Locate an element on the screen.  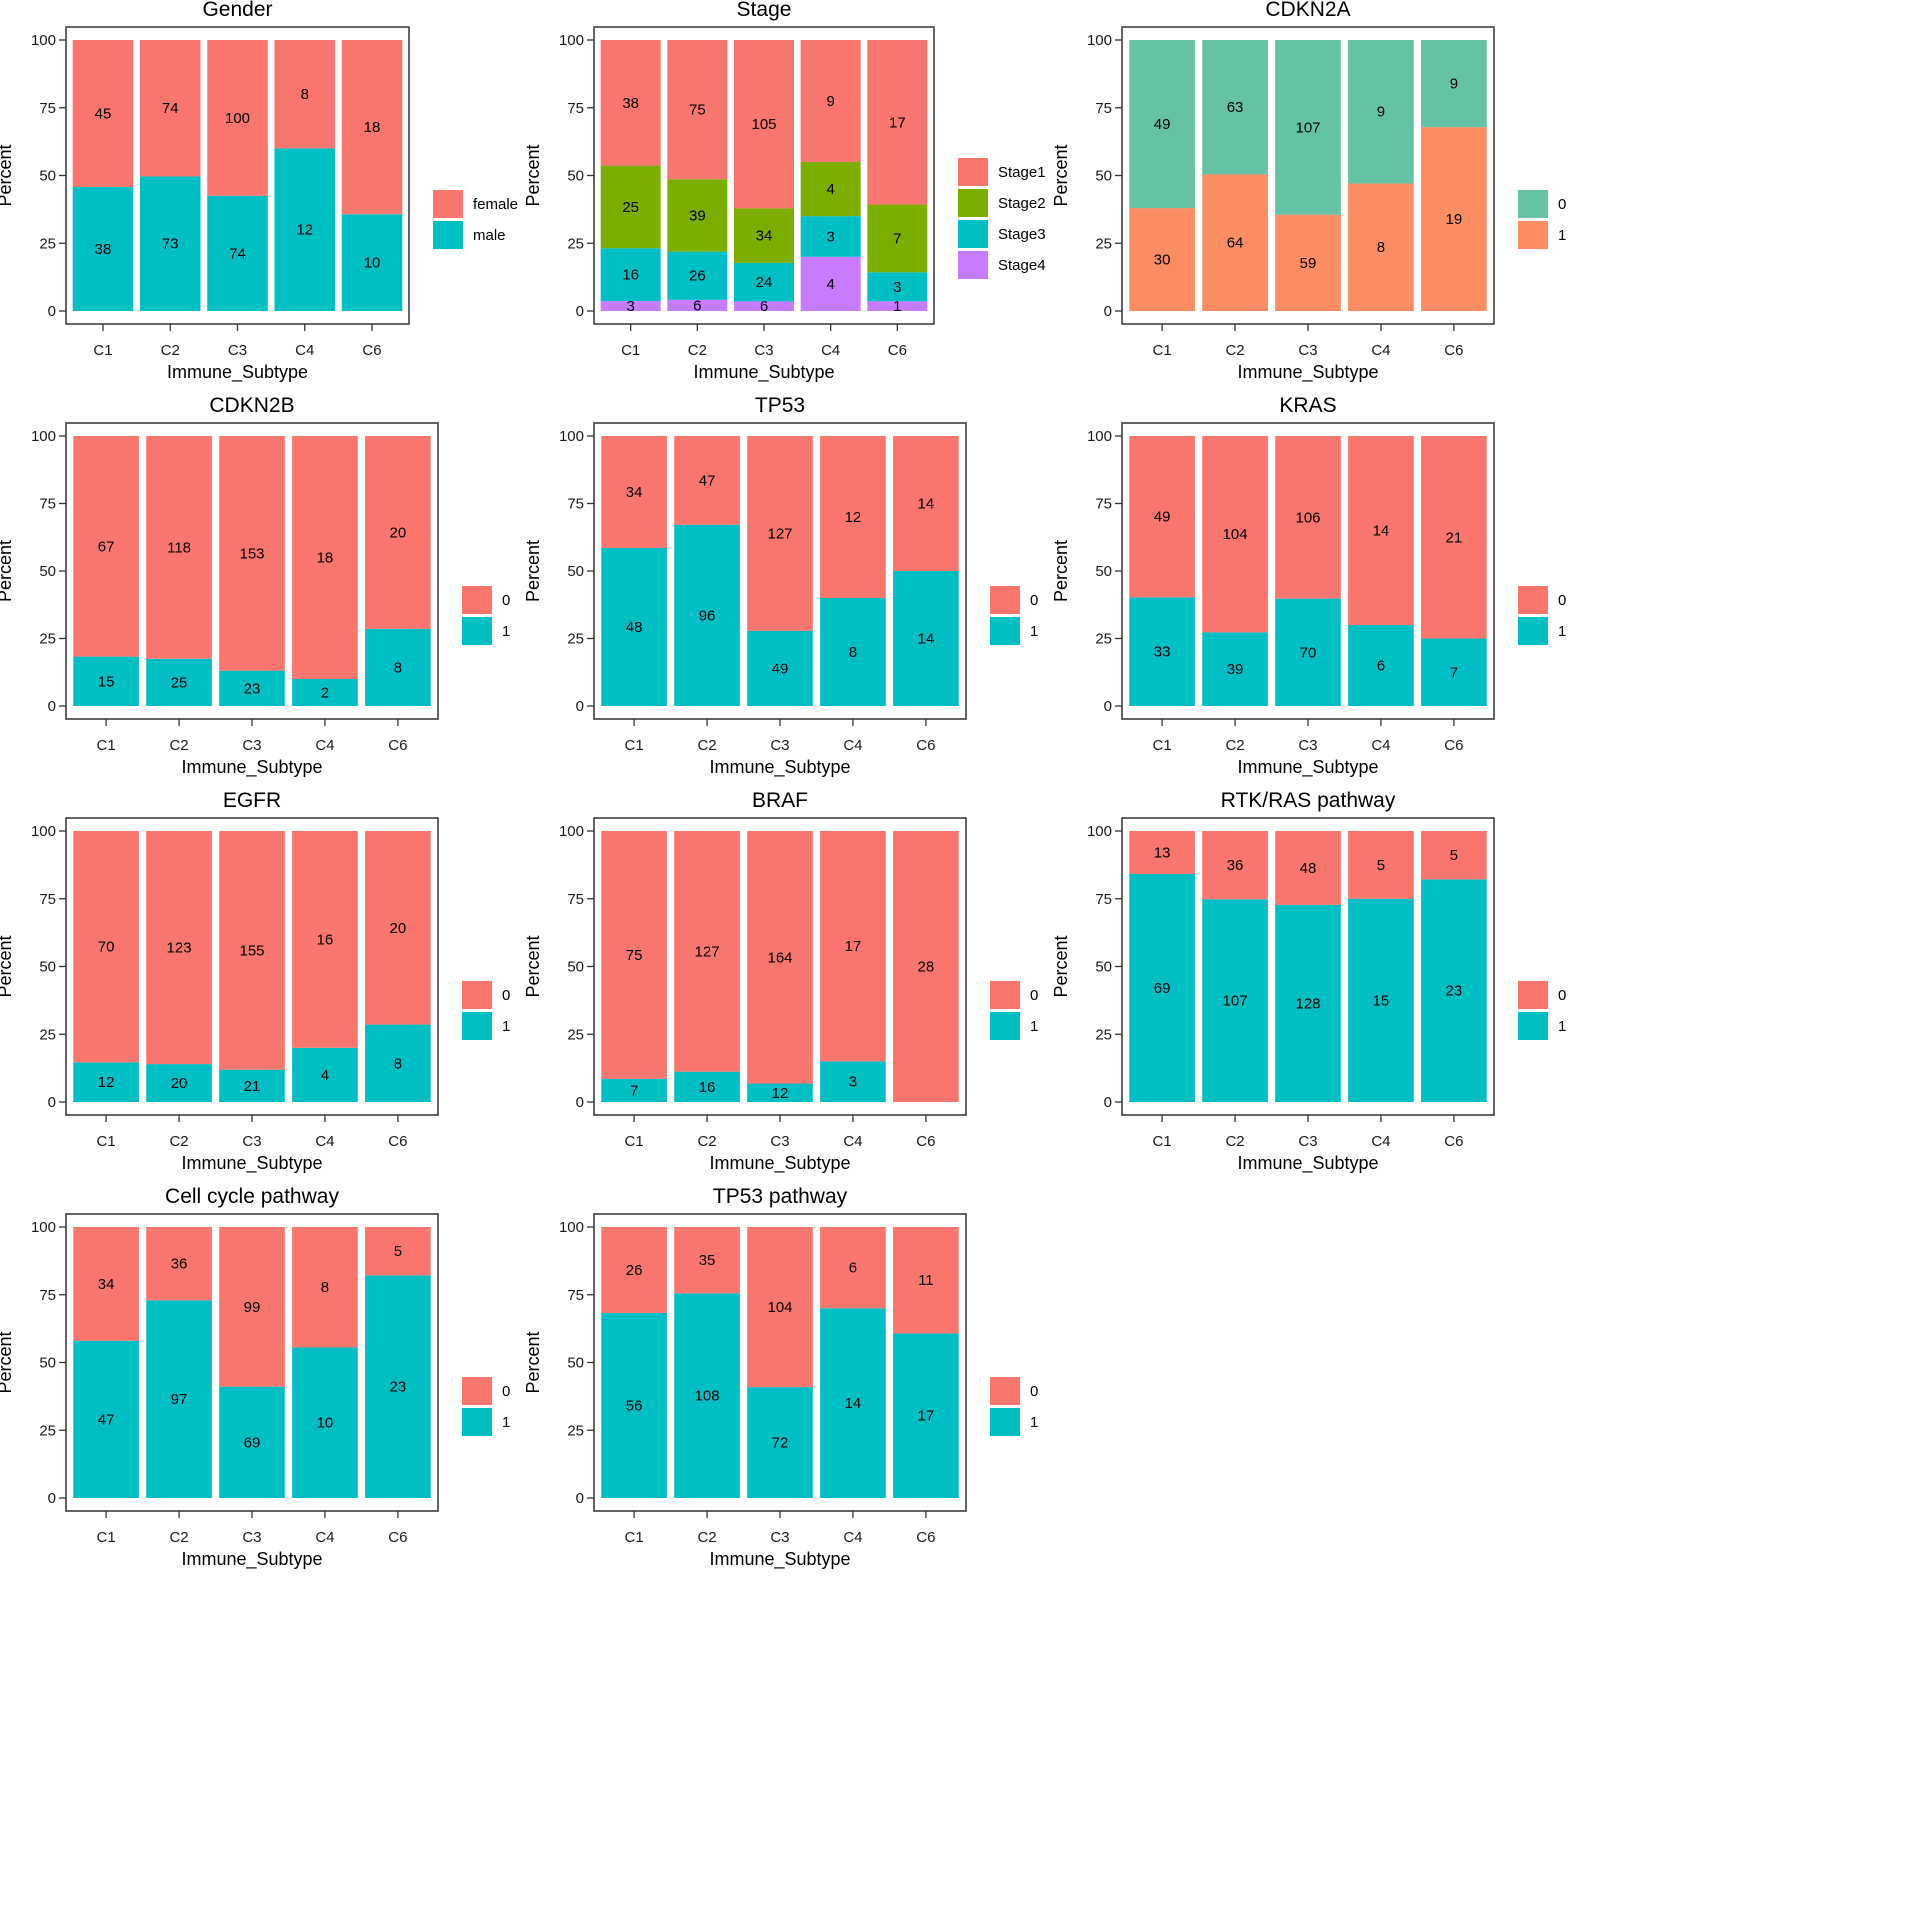
data-label: 28 is located at coordinates (926, 967).